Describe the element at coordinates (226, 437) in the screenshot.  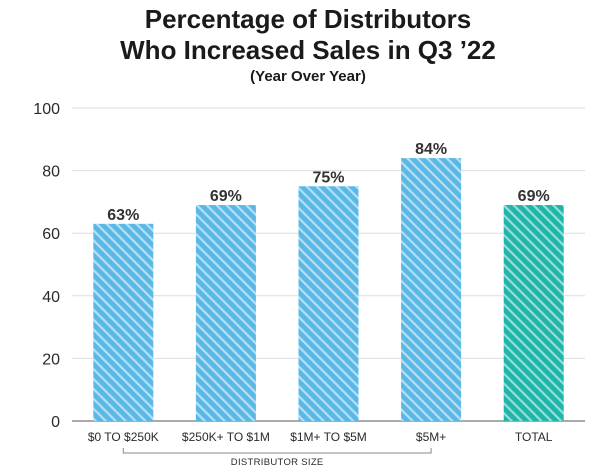
I see `x-category-label: $250K+ TO $1M` at that location.